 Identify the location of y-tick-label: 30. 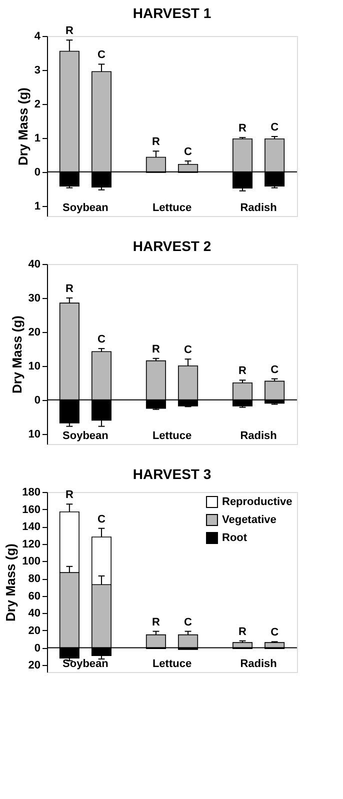
(34, 298).